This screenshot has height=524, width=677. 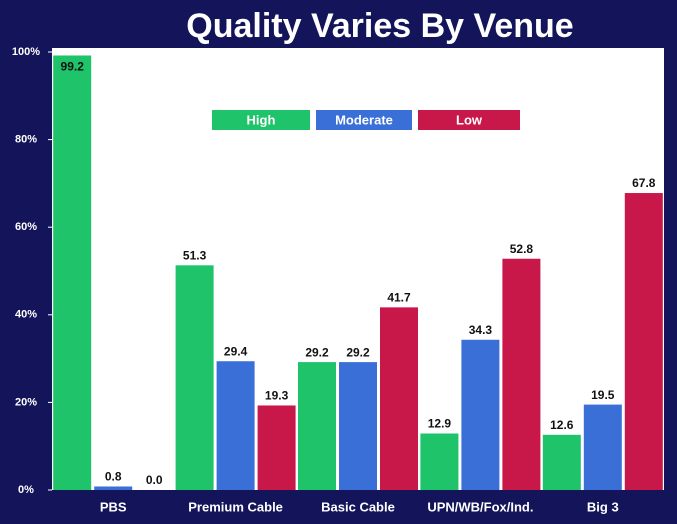 I want to click on x-tick-label: PBS, so click(x=113, y=506).